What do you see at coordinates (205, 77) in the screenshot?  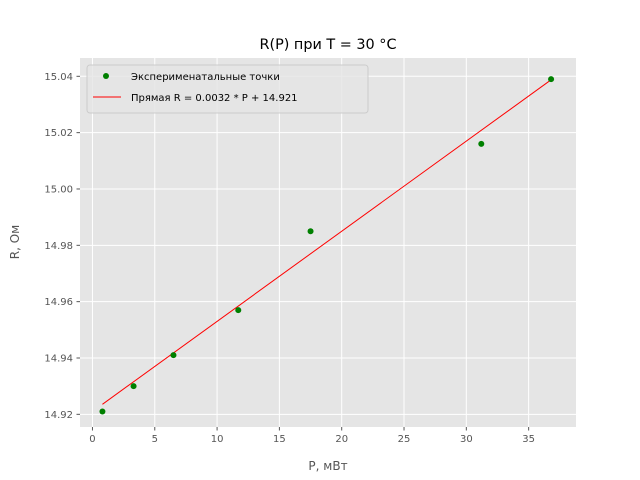 I see `legend-label-scatter: Эксперименатальные точки` at bounding box center [205, 77].